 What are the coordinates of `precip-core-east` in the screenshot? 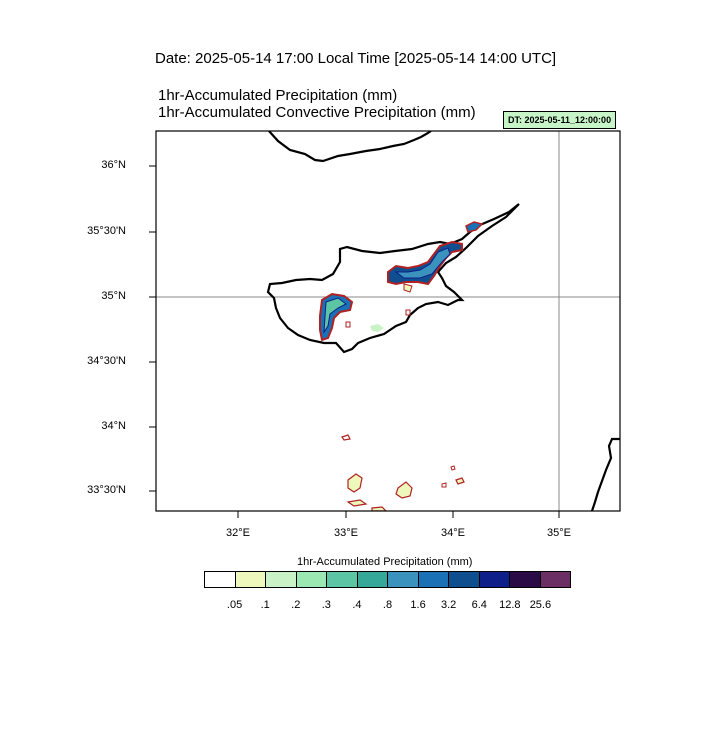 It's located at (422, 263).